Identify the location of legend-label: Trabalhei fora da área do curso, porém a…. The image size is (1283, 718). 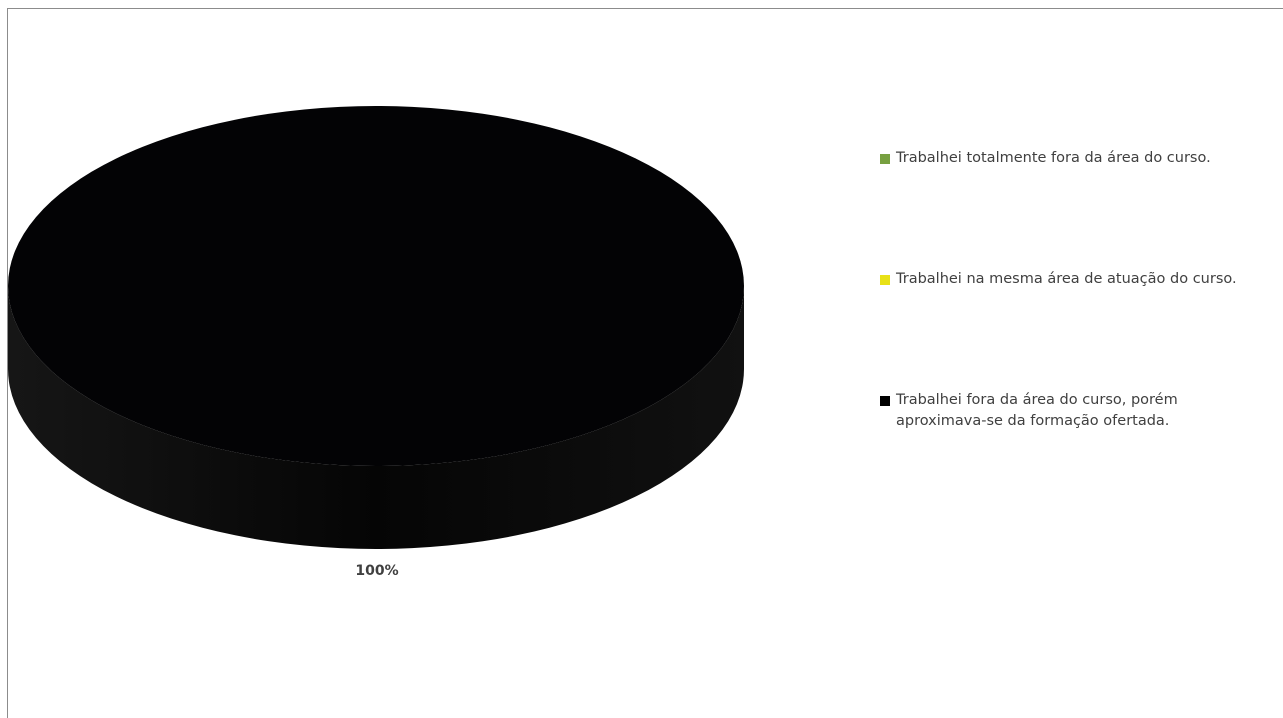
(1037, 410).